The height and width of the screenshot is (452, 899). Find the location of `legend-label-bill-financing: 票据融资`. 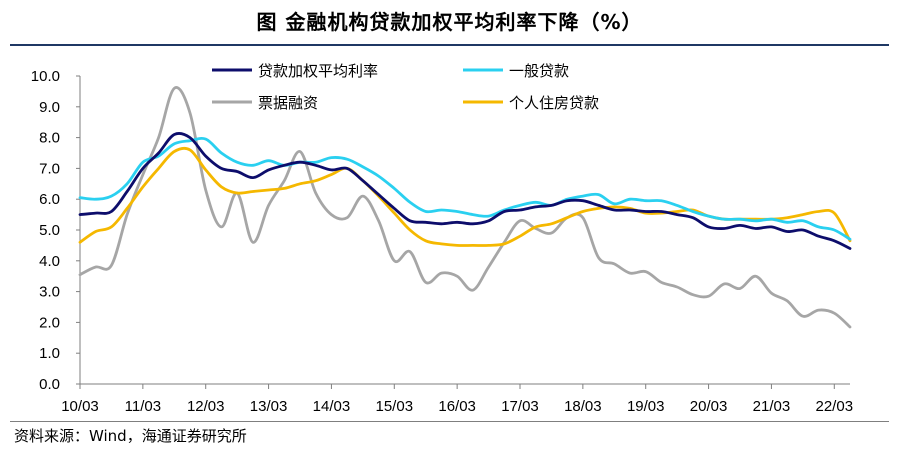

legend-label-bill-financing: 票据融资 is located at coordinates (288, 103).